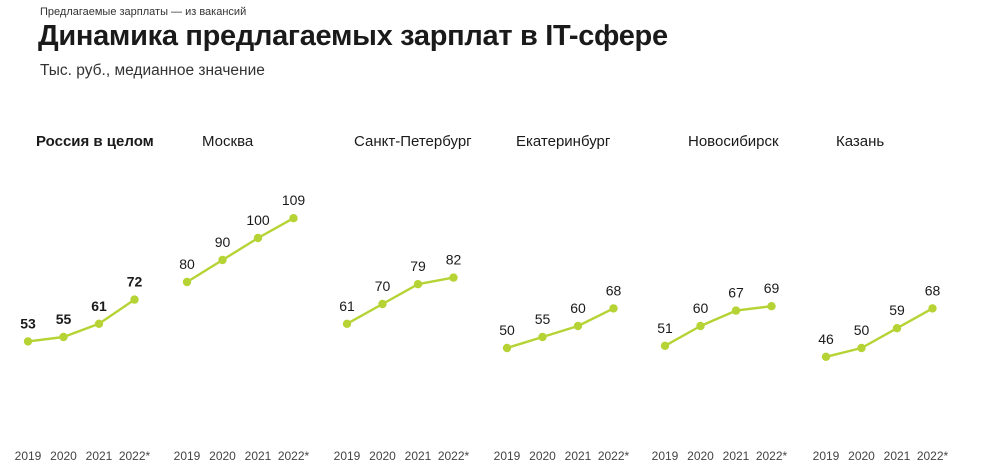 This screenshot has height=473, width=1000. I want to click on panel-2-data-label: 109, so click(294, 200).